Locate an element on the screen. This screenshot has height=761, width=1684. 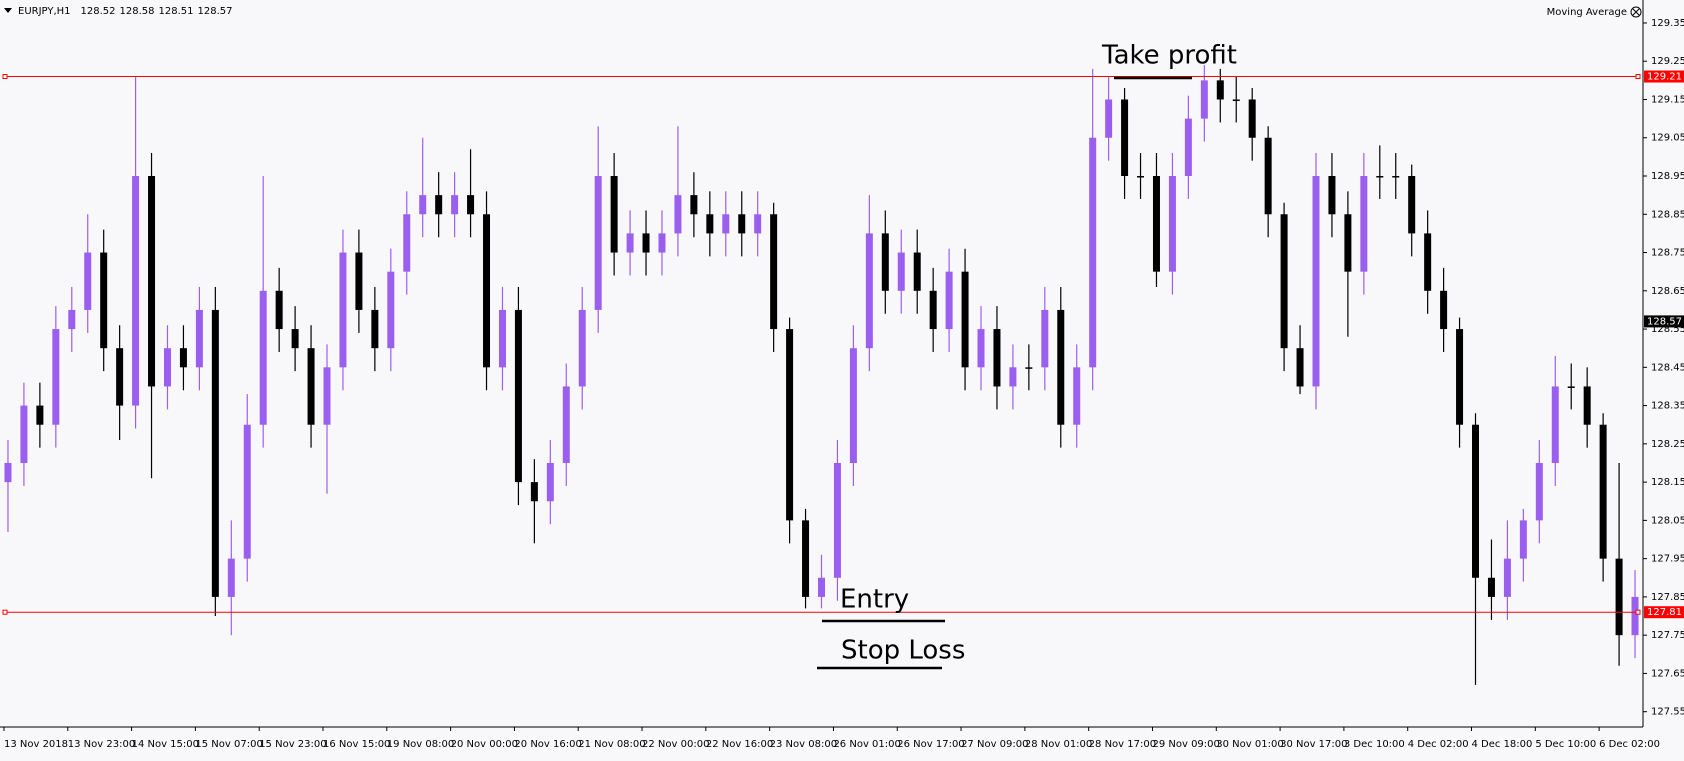
level-price-label: 127.81 is located at coordinates (1664, 612).